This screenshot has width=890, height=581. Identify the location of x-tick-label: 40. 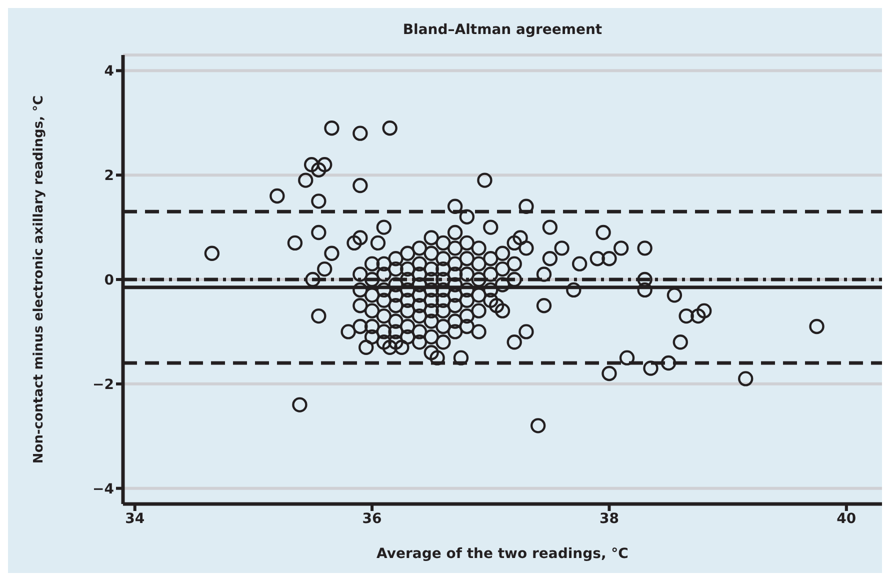
(846, 518).